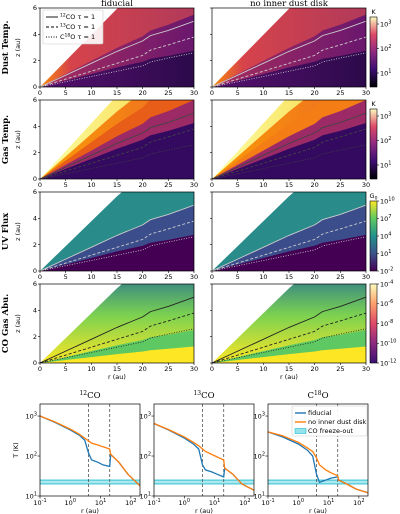 The height and width of the screenshot is (514, 400). I want to click on legend-entry-1: no inner dust disk, so click(337, 422).